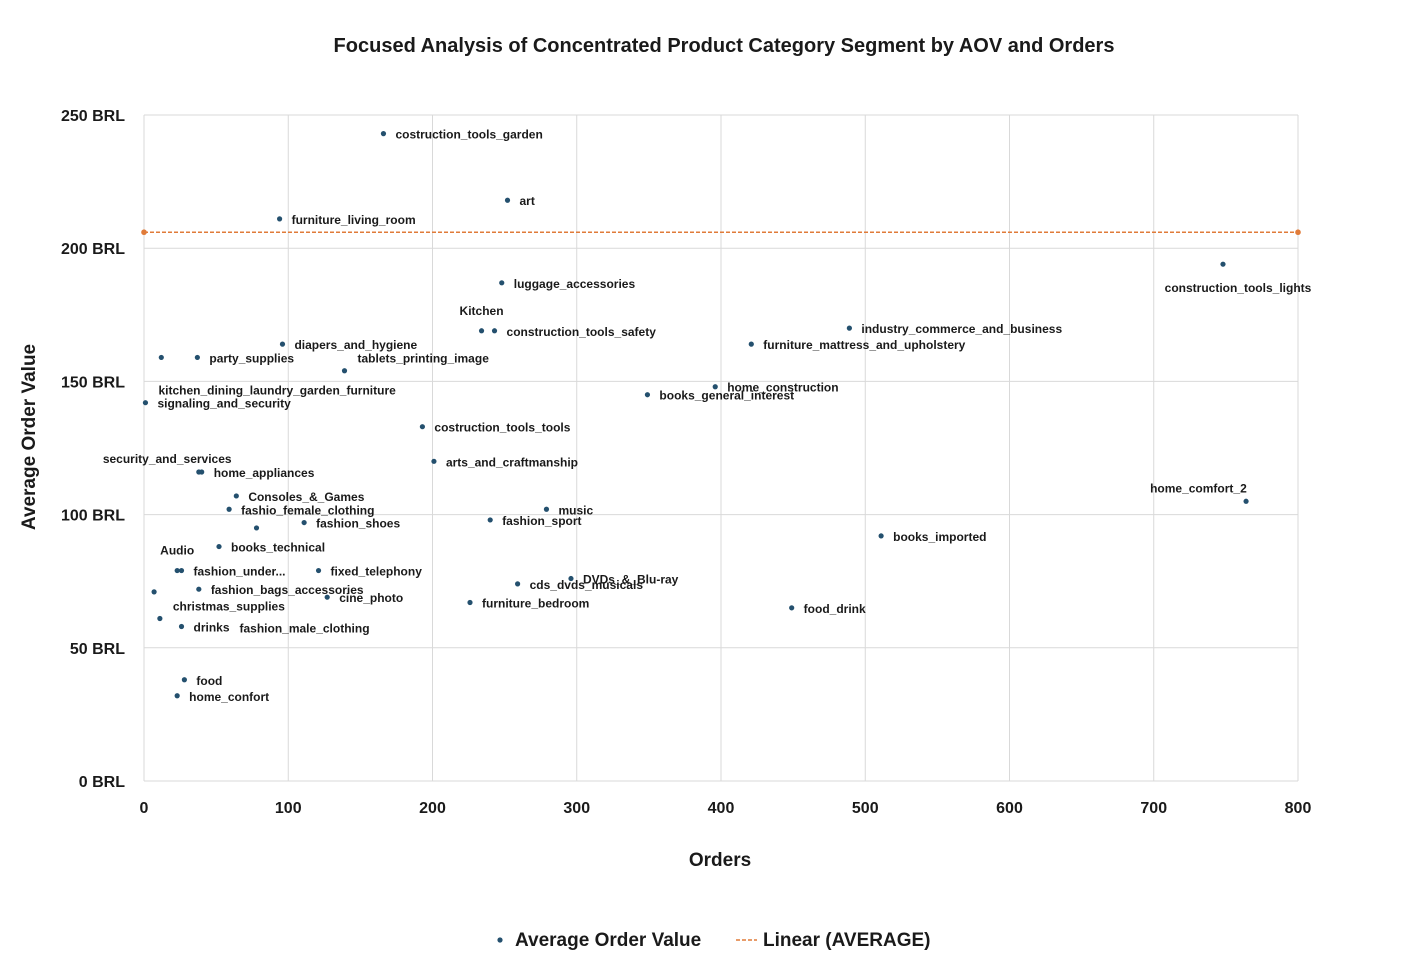 The image size is (1412, 958). Describe the element at coordinates (229, 606) in the screenshot. I see `data-point-label: christmas_supplies` at that location.